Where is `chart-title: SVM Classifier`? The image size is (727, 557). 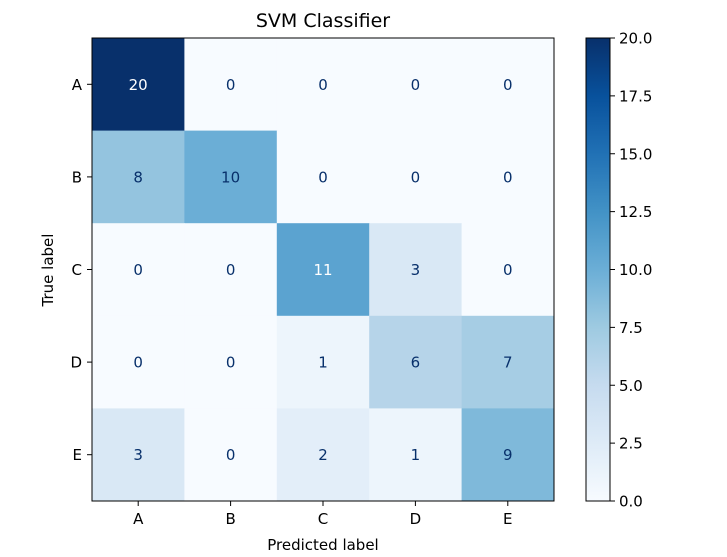
chart-title: SVM Classifier is located at coordinates (323, 21).